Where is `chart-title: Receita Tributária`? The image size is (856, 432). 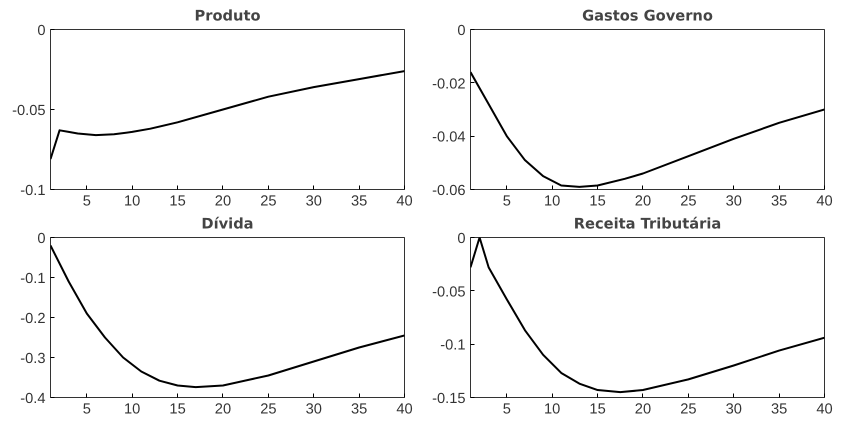 chart-title: Receita Tributária is located at coordinates (648, 224).